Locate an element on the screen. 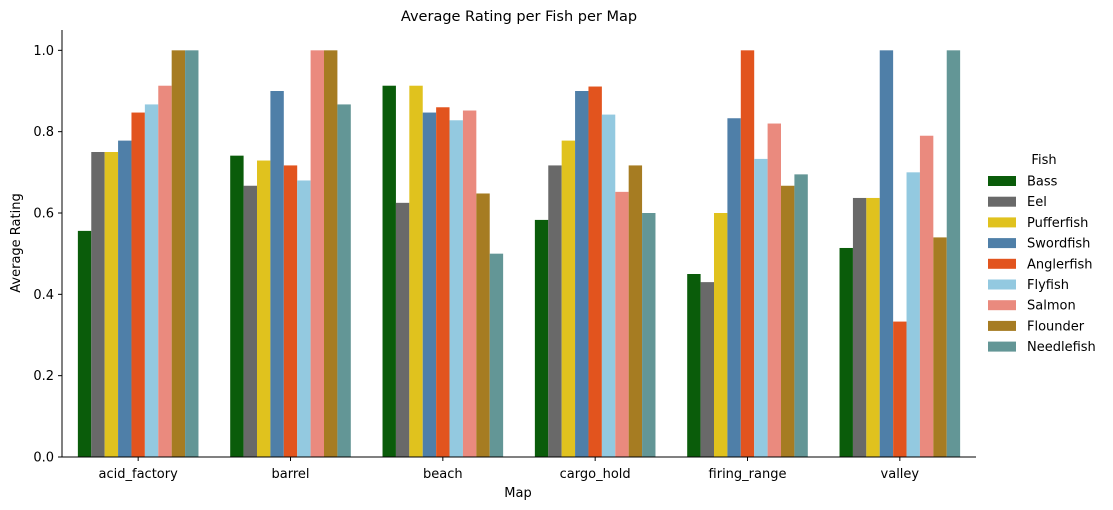  x-tick-label-firing_range: firing_range is located at coordinates (748, 474).